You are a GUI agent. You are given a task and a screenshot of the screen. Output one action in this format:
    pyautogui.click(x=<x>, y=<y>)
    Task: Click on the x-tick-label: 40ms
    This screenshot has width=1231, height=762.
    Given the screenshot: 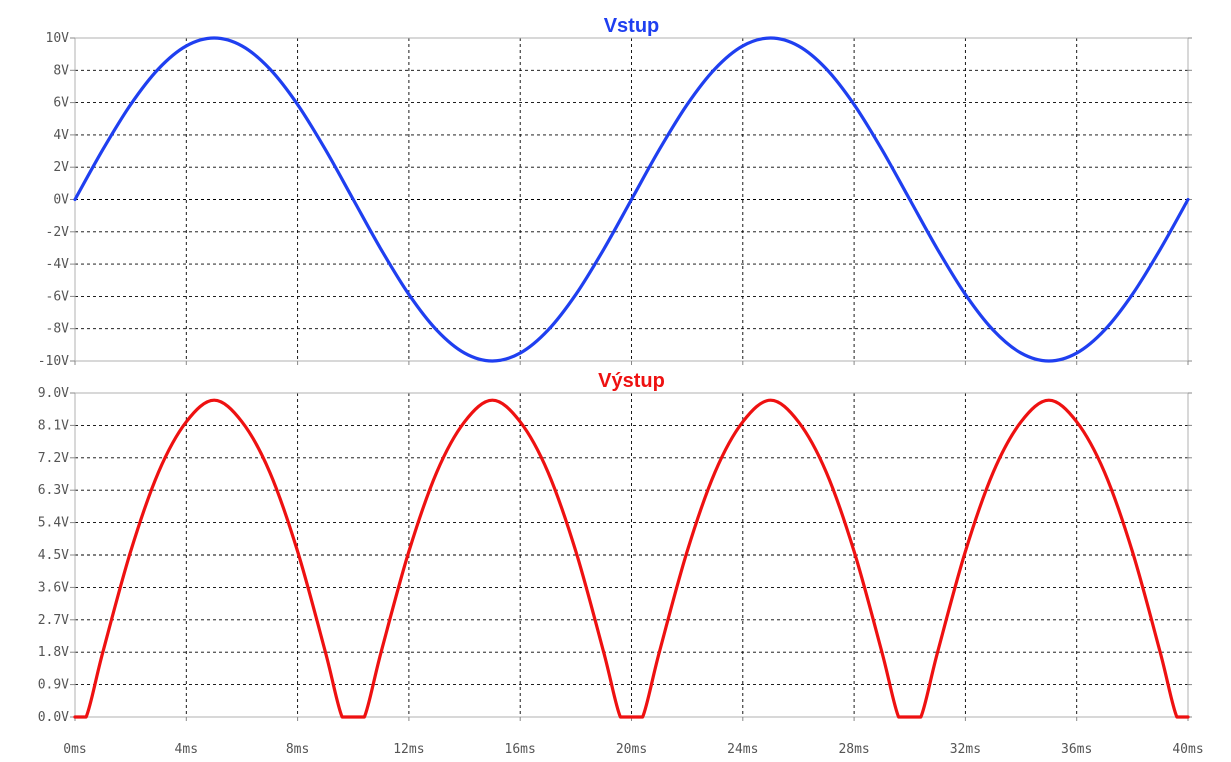 What is the action you would take?
    pyautogui.click(x=1187, y=749)
    